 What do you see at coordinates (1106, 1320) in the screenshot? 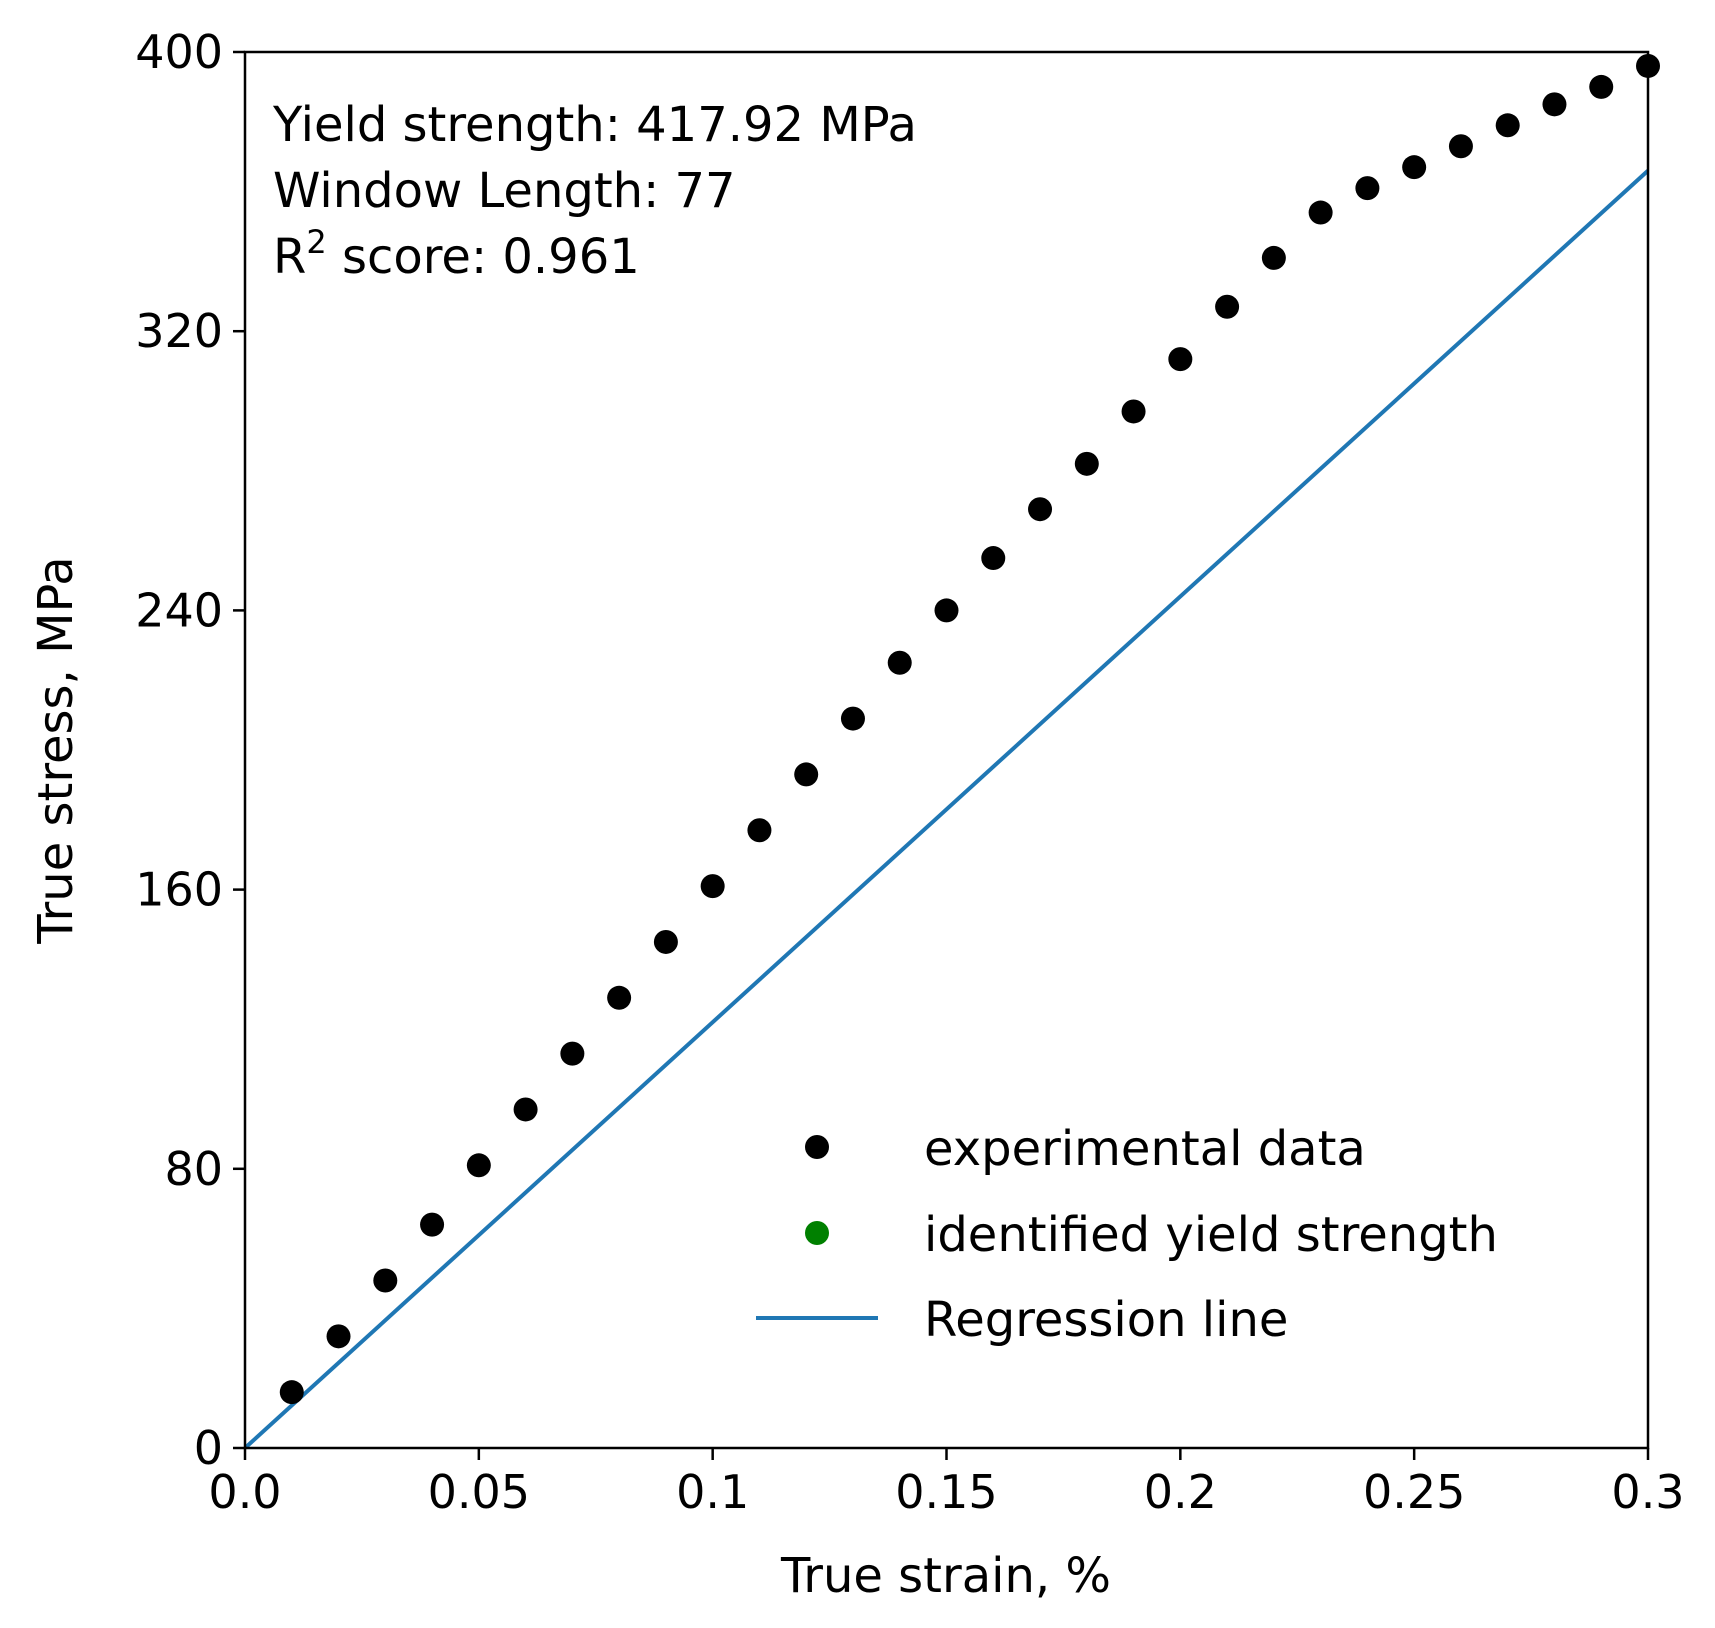
I see `legend-regression-line-label: Regression line` at bounding box center [1106, 1320].